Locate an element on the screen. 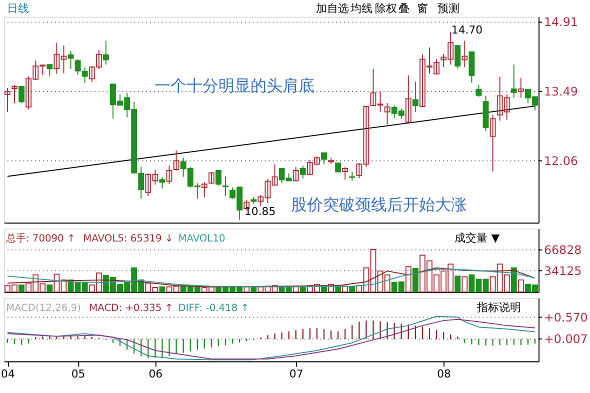  annotation: 股价突破颈线后开始大涨 is located at coordinates (379, 204).